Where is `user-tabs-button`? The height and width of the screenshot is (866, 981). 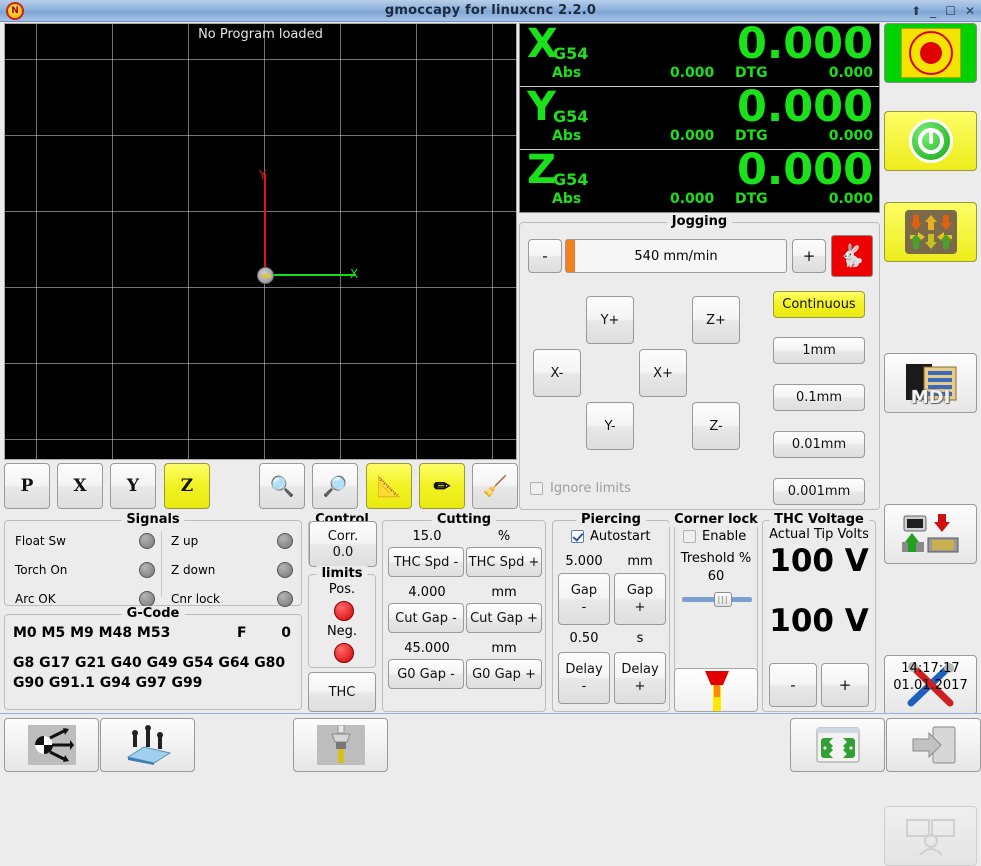 user-tabs-button is located at coordinates (930, 836).